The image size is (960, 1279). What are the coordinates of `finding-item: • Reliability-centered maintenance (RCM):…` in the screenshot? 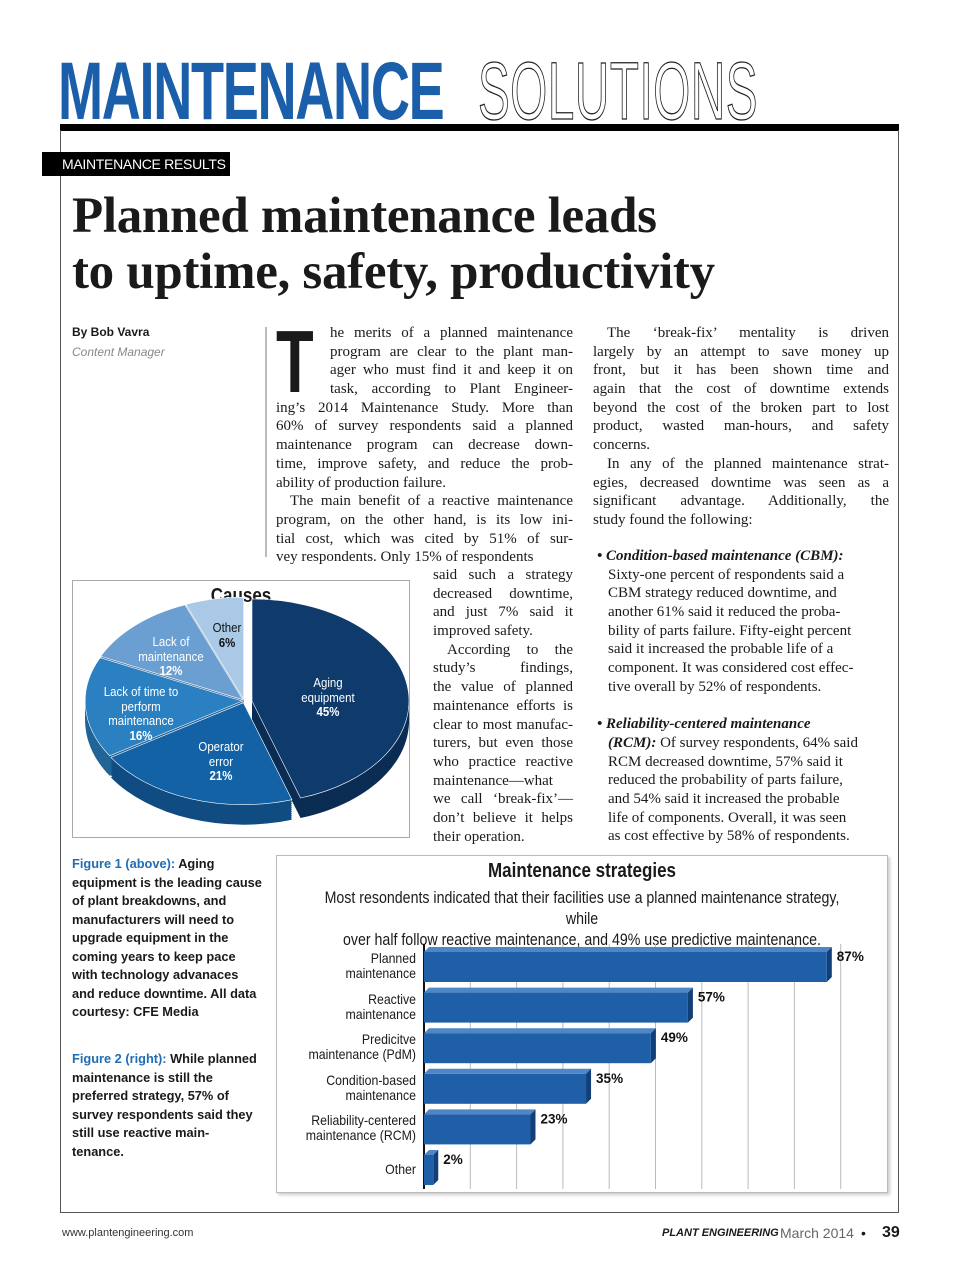 It's located at (743, 780).